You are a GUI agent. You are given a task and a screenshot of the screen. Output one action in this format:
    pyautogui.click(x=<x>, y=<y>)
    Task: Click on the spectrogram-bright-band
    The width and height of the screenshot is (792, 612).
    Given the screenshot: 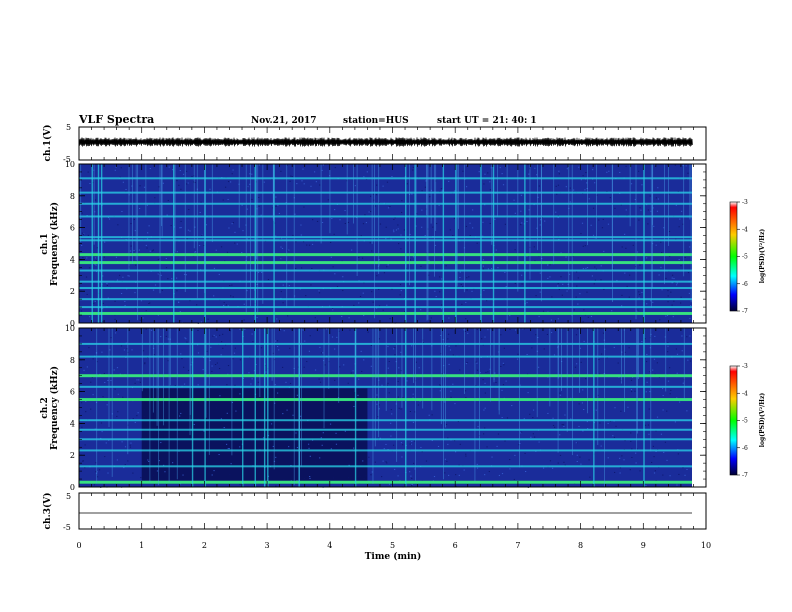 What is the action you would take?
    pyautogui.click(x=385, y=375)
    